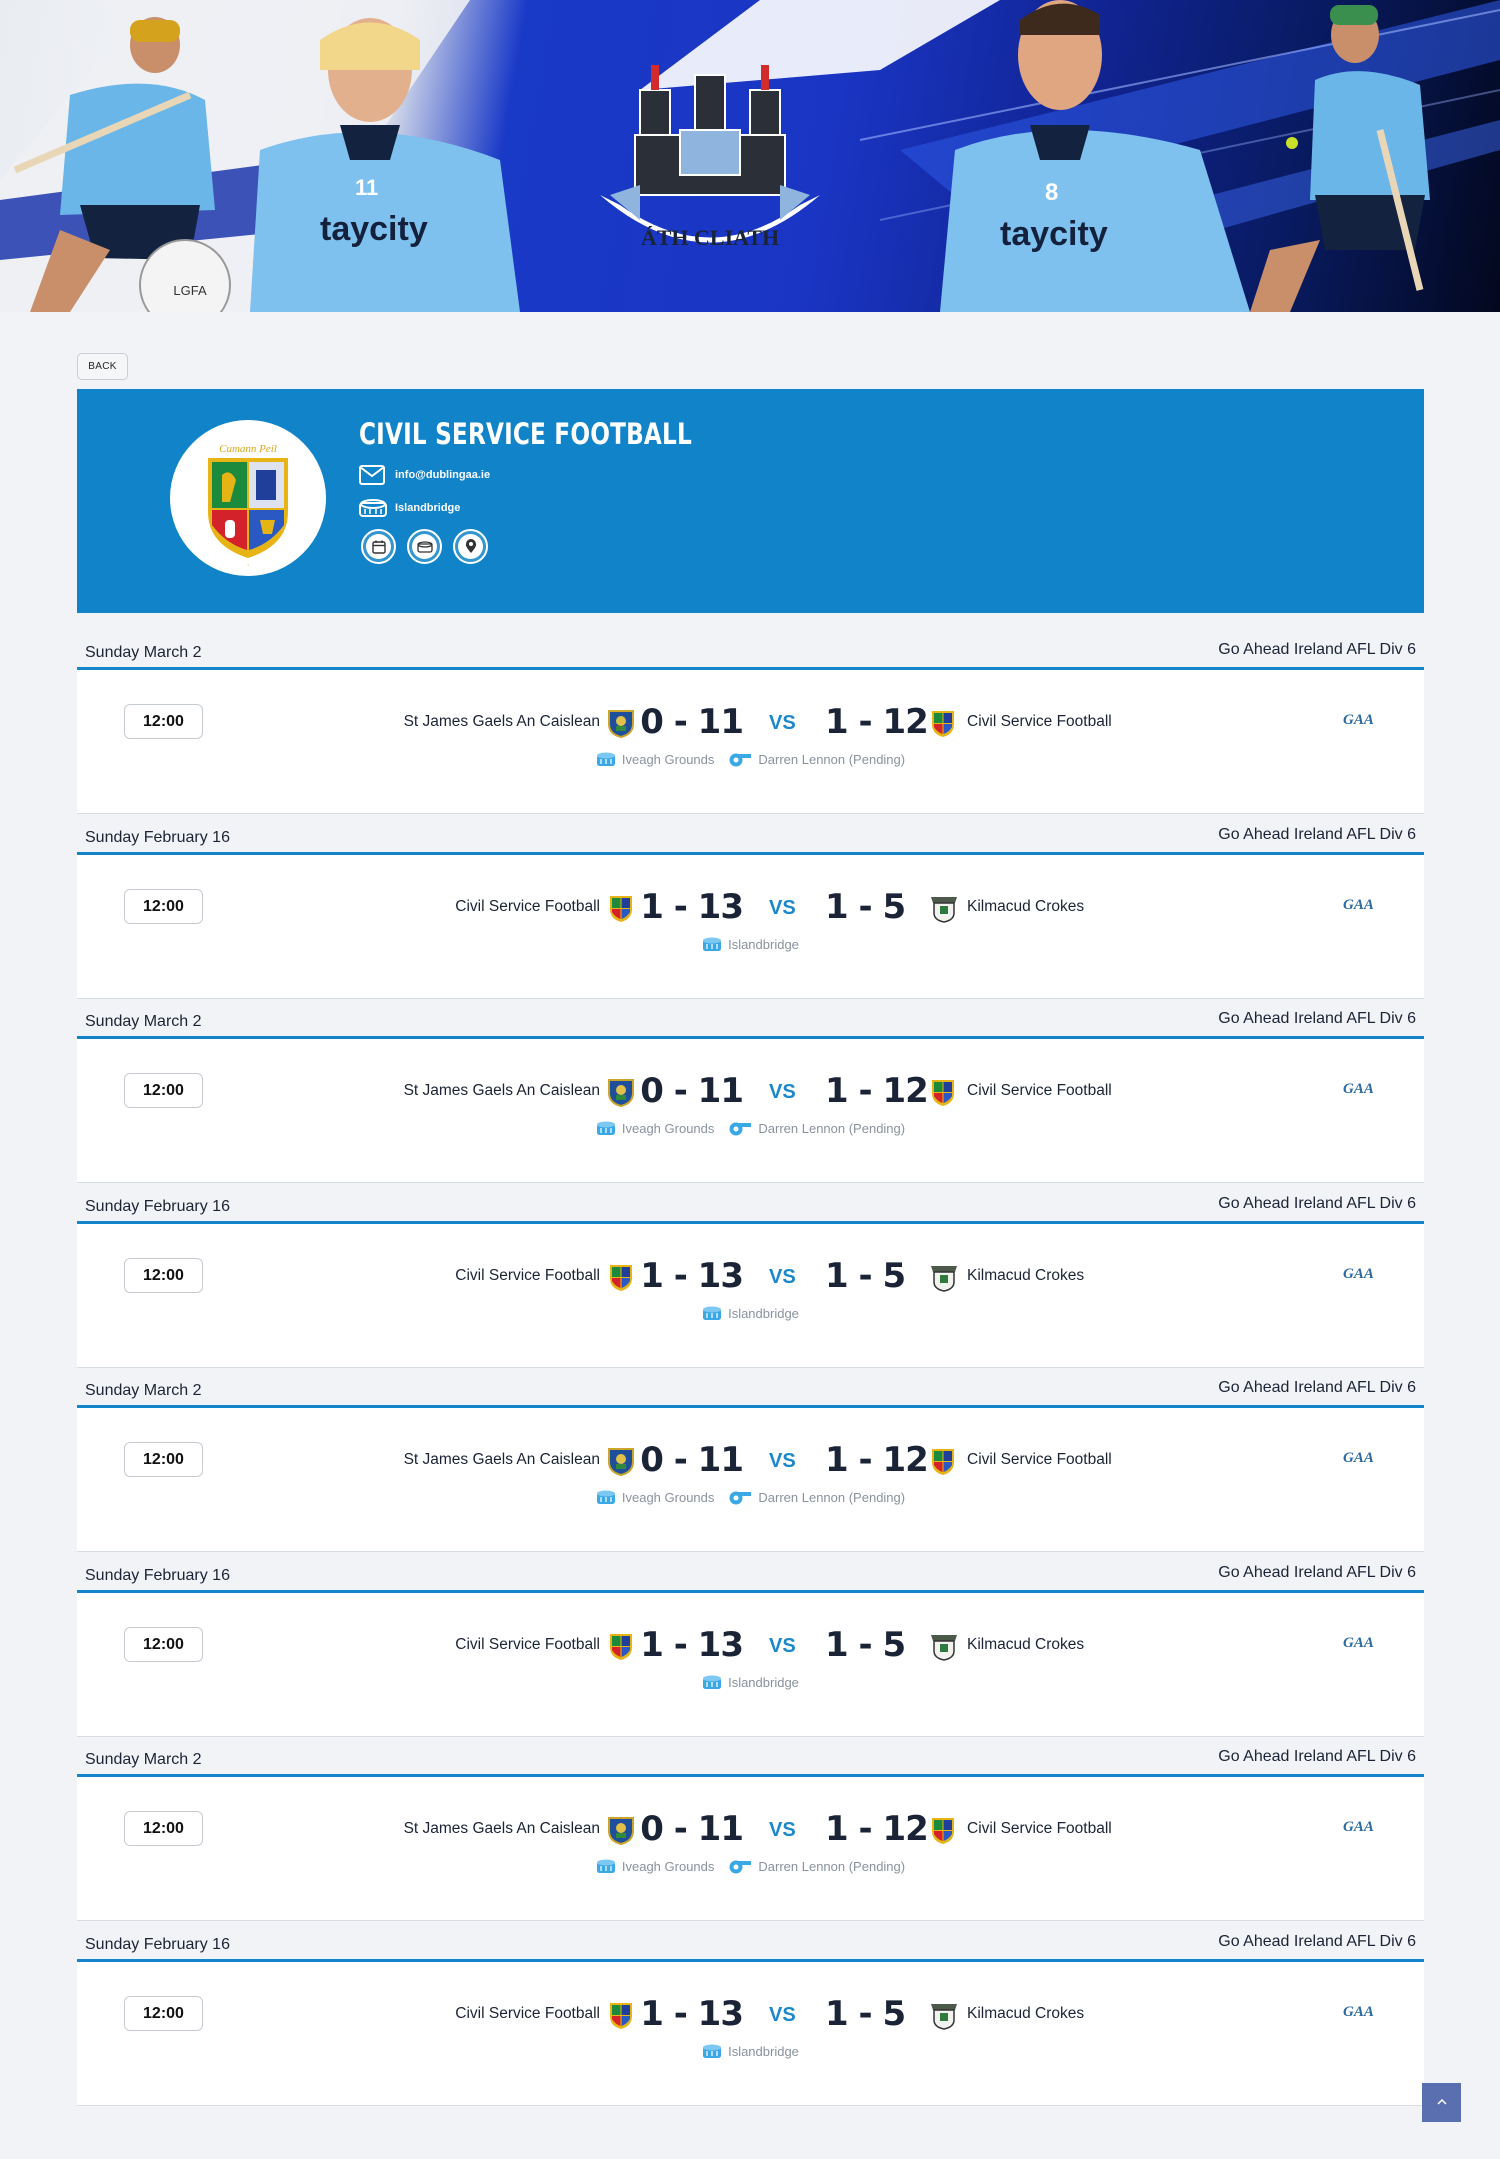  Describe the element at coordinates (102, 366) in the screenshot. I see `back-button: BACK` at that location.